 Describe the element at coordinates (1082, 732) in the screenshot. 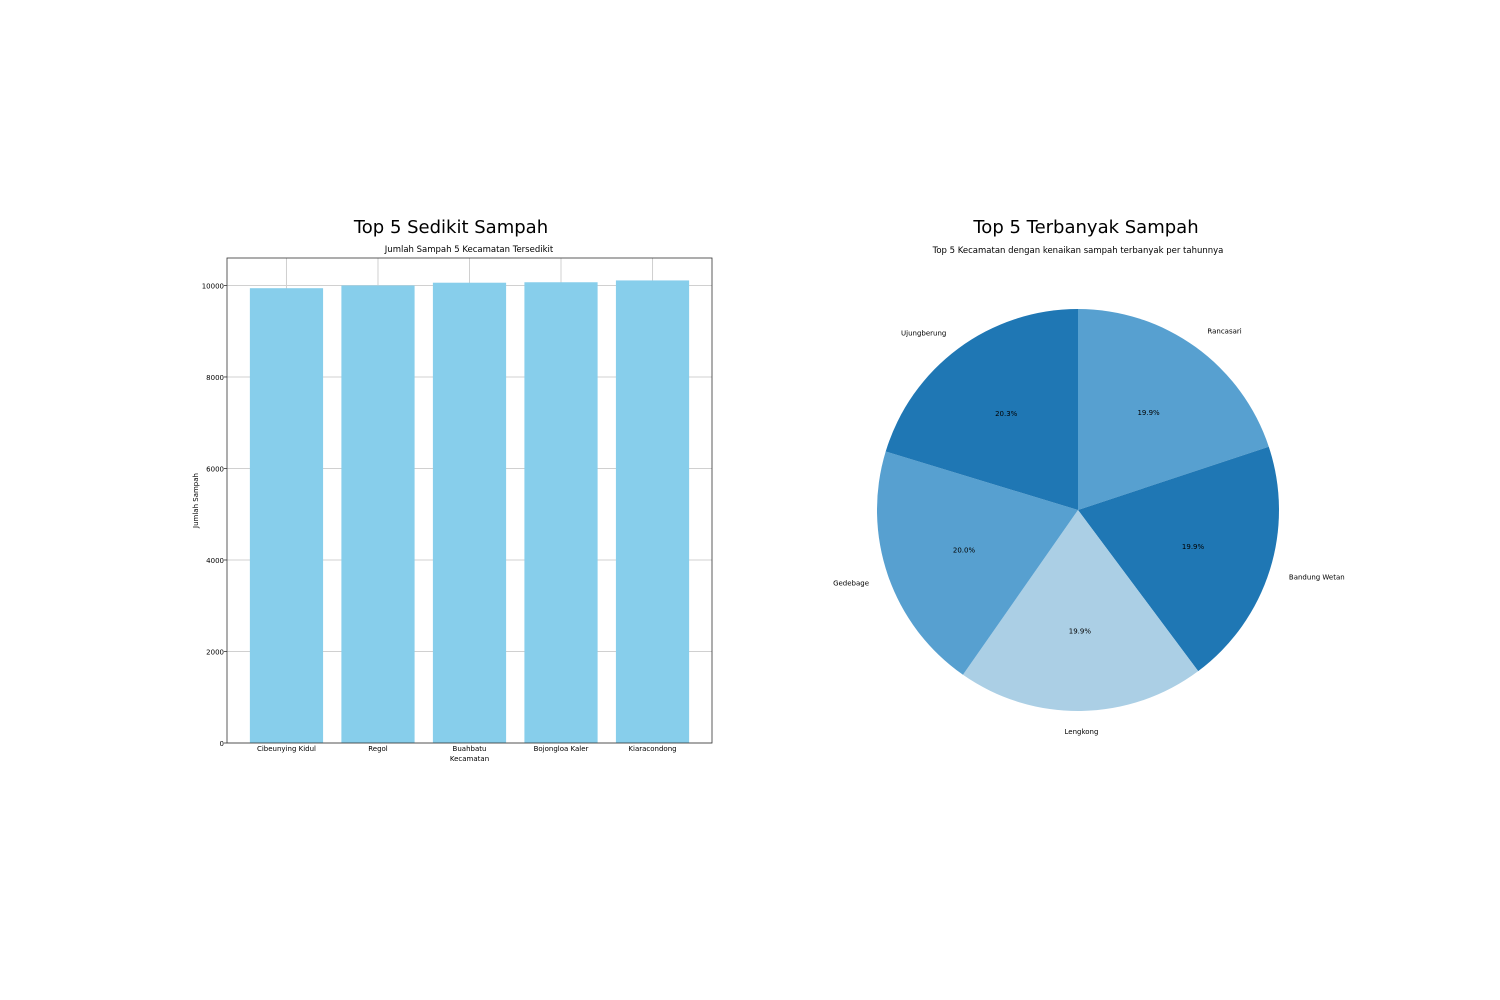

I see `pie-category-label: Lengkong` at that location.